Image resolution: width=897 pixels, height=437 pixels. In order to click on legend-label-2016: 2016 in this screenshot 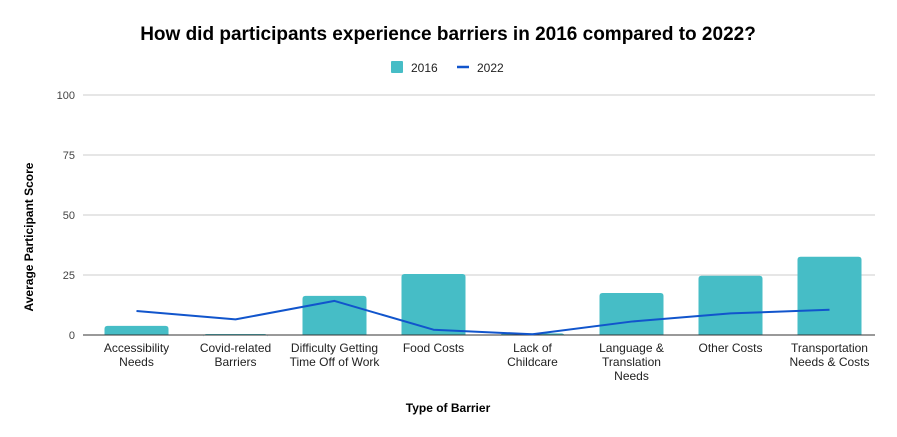, I will do `click(424, 68)`.